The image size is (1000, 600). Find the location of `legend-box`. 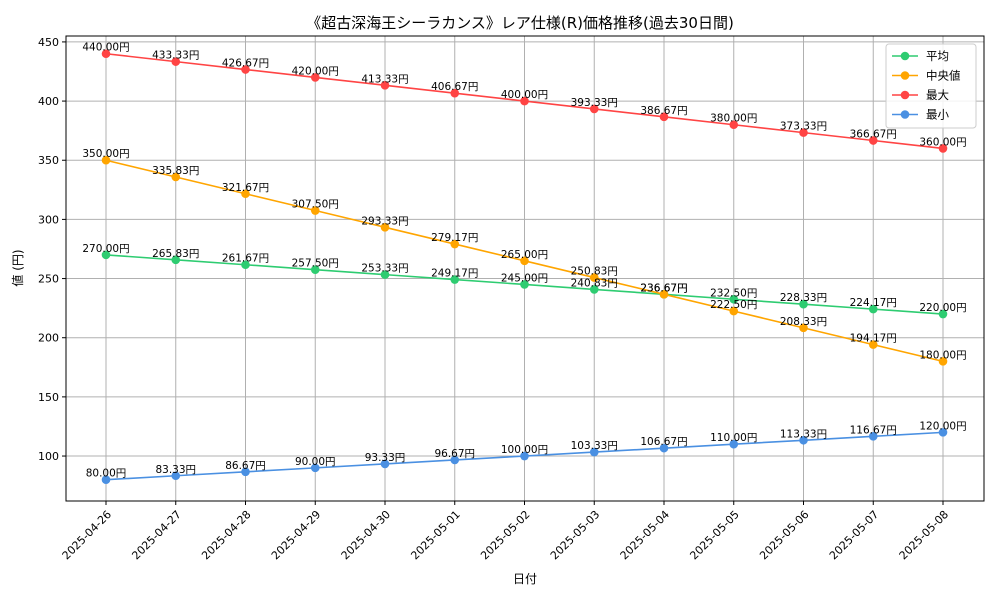

legend-box is located at coordinates (931, 86).